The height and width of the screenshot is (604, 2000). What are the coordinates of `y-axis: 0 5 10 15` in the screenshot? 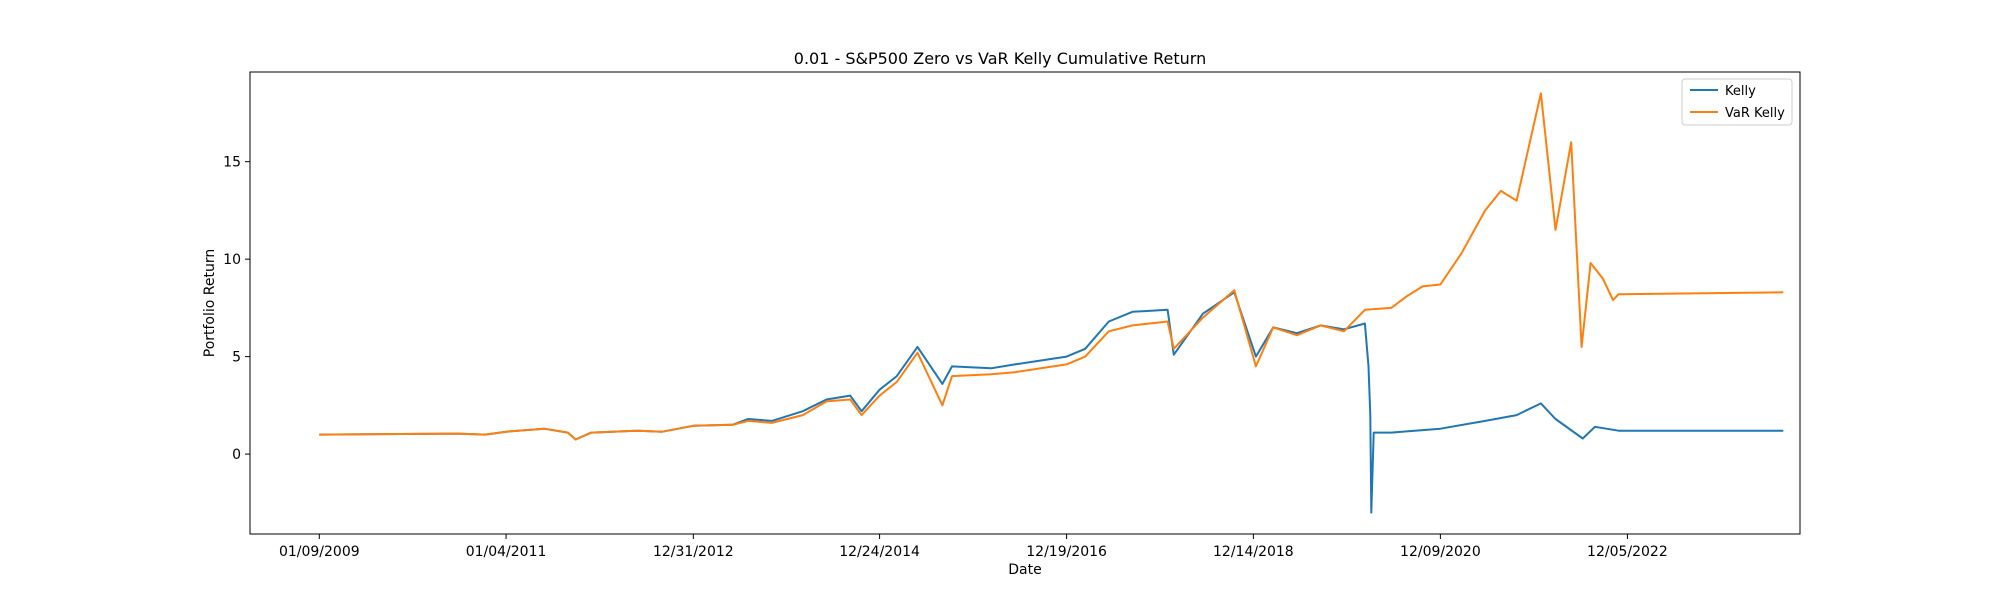 It's located at (236, 309).